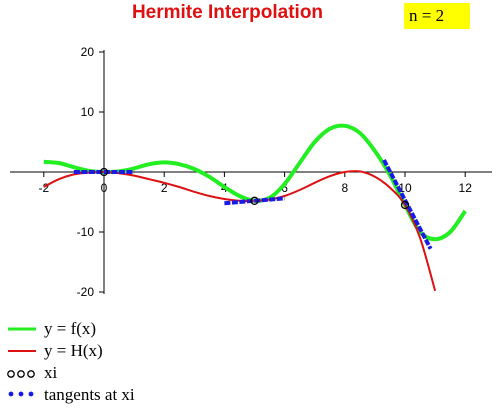  I want to click on y-tick-label: -10, so click(86, 232).